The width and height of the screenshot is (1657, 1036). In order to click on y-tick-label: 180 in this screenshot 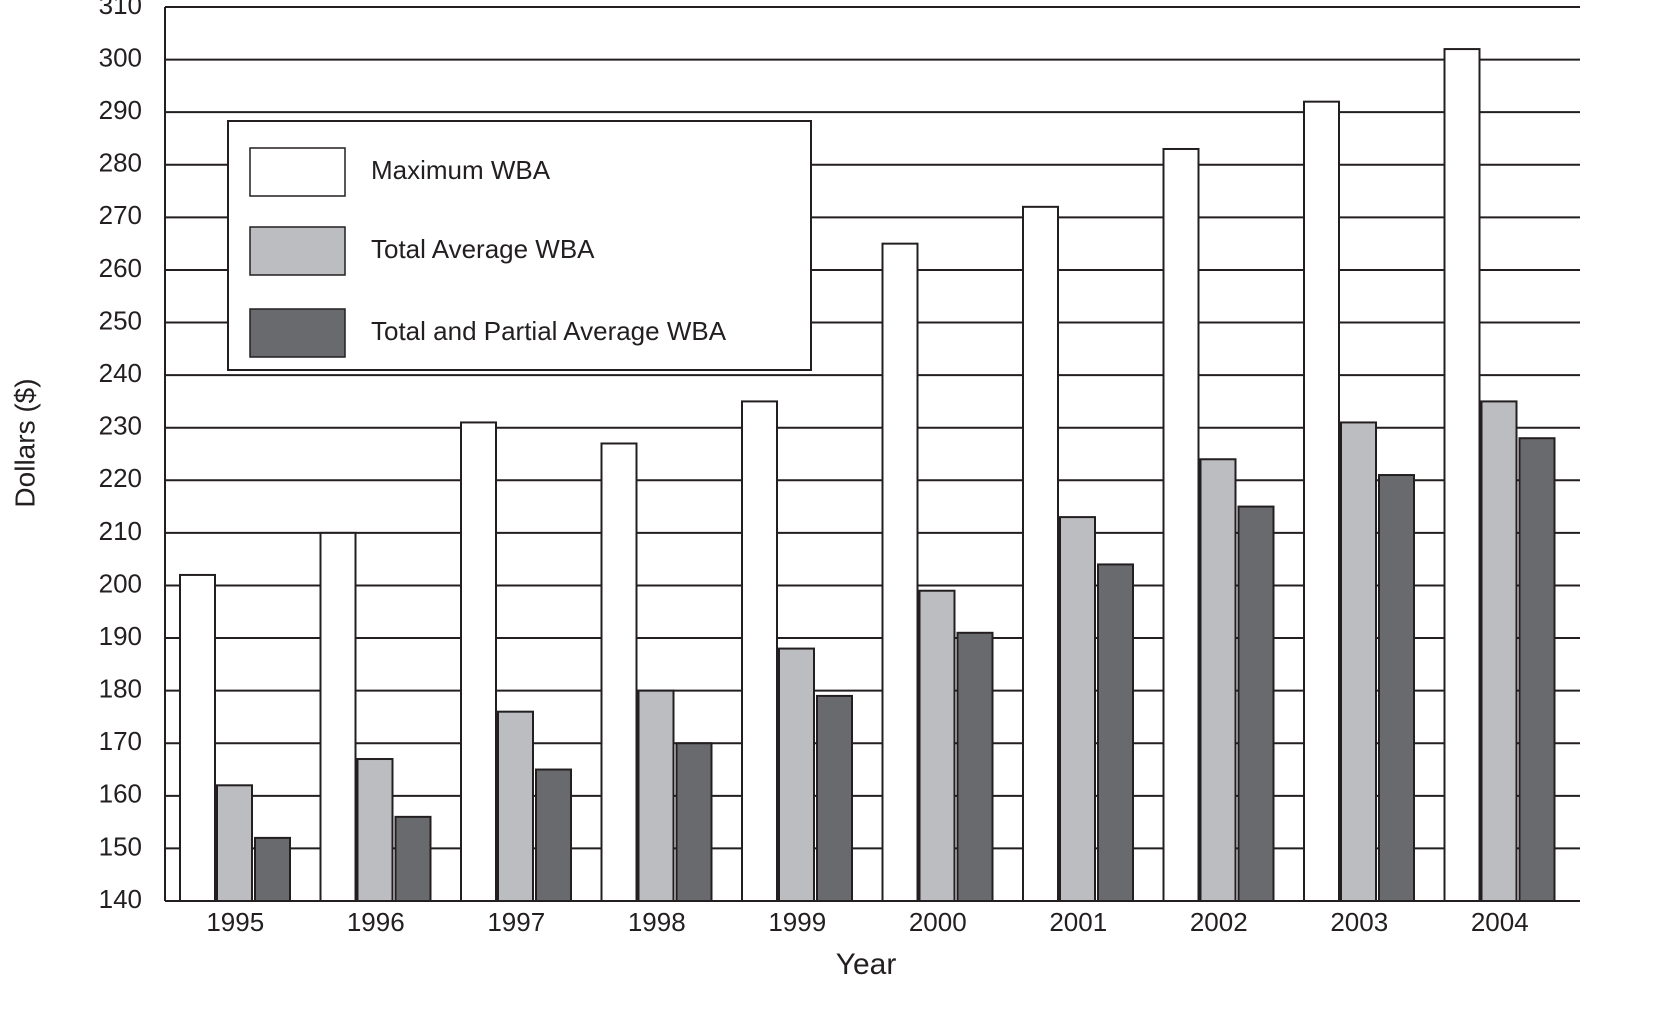, I will do `click(120, 689)`.